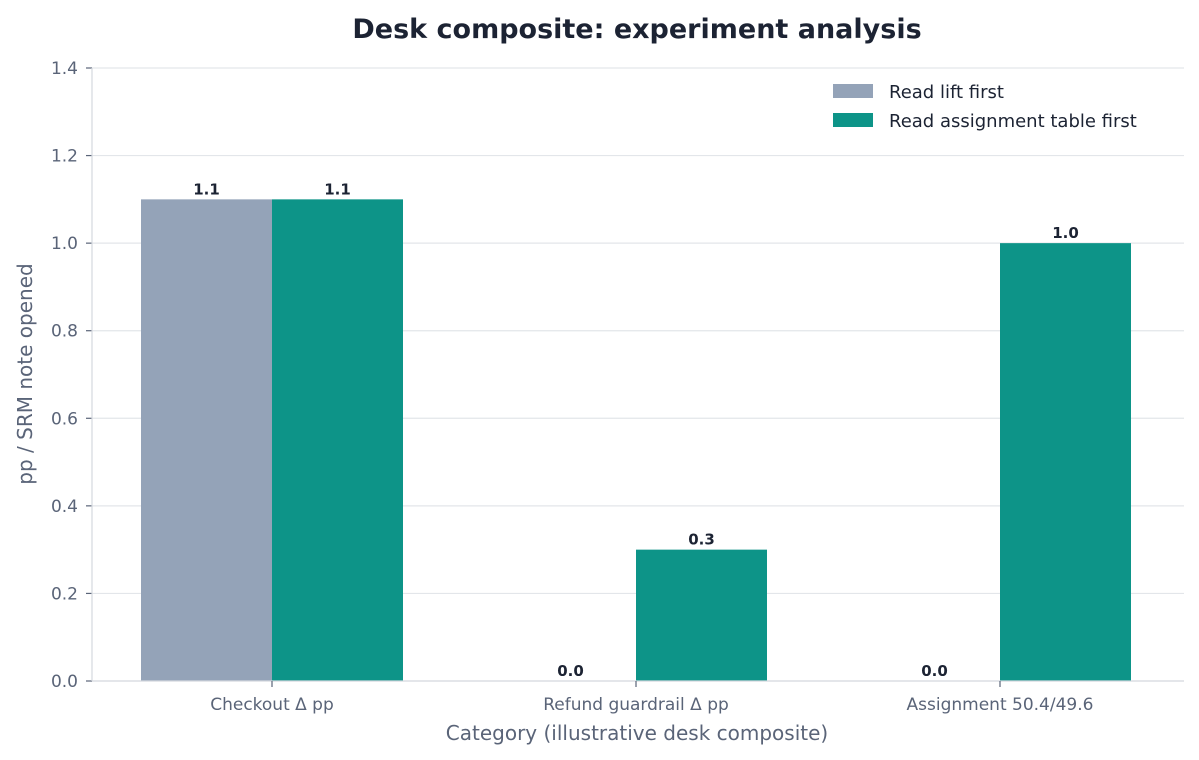  Describe the element at coordinates (64, 419) in the screenshot. I see `y-tick-label-3: 0.6` at that location.